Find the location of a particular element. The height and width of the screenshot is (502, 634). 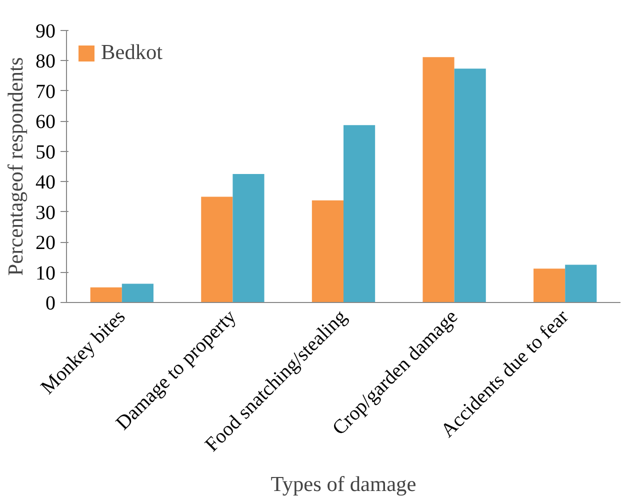

x-axis-title: Types of damage is located at coordinates (343, 484).